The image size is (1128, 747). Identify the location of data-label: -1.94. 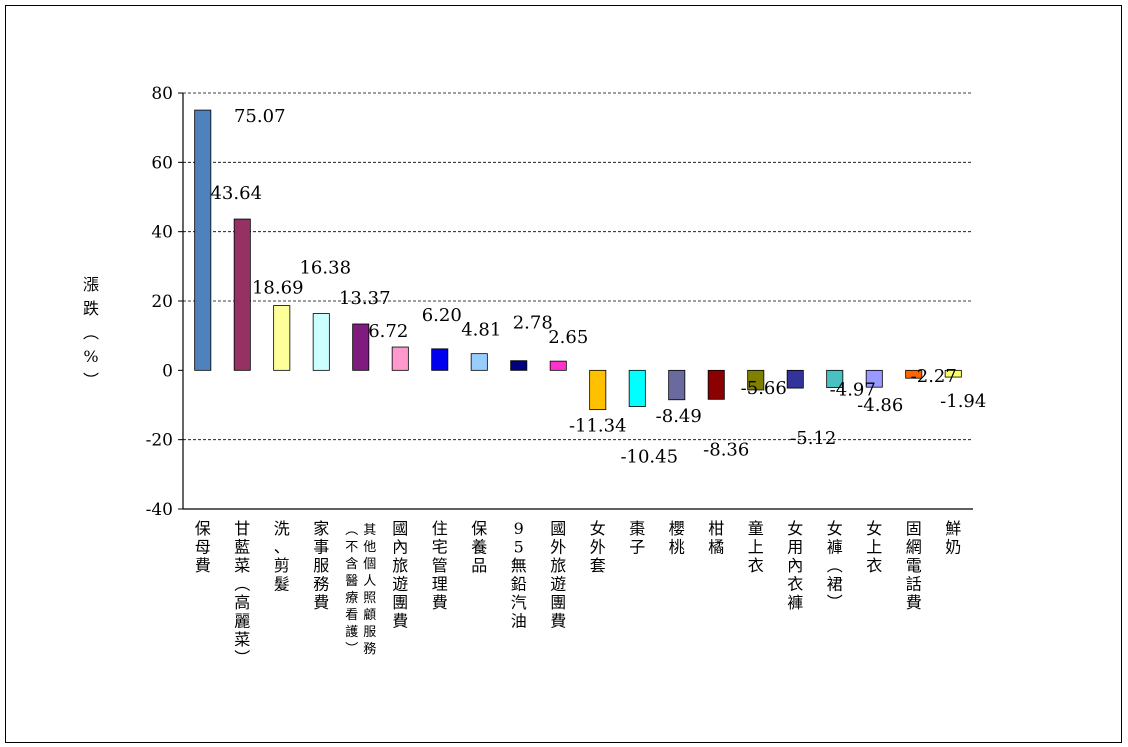
(963, 401).